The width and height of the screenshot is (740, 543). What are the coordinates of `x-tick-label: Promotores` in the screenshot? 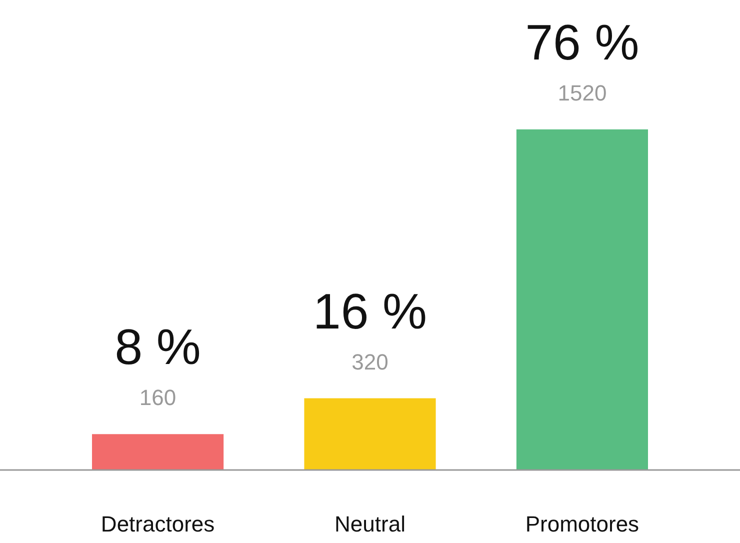 It's located at (582, 524).